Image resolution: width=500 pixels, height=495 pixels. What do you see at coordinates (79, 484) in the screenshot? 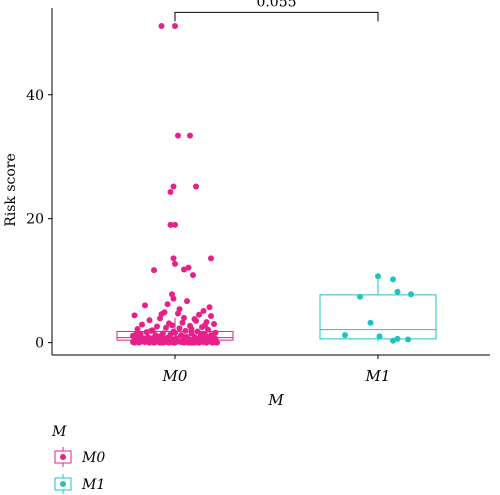
I see `legend-item-m1: M1` at bounding box center [79, 484].